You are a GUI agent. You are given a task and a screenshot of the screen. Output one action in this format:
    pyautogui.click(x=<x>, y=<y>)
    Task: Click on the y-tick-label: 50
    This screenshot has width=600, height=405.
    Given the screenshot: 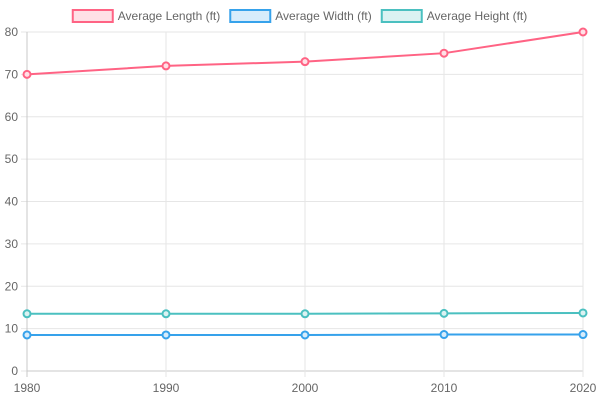 What is the action you would take?
    pyautogui.click(x=12, y=159)
    